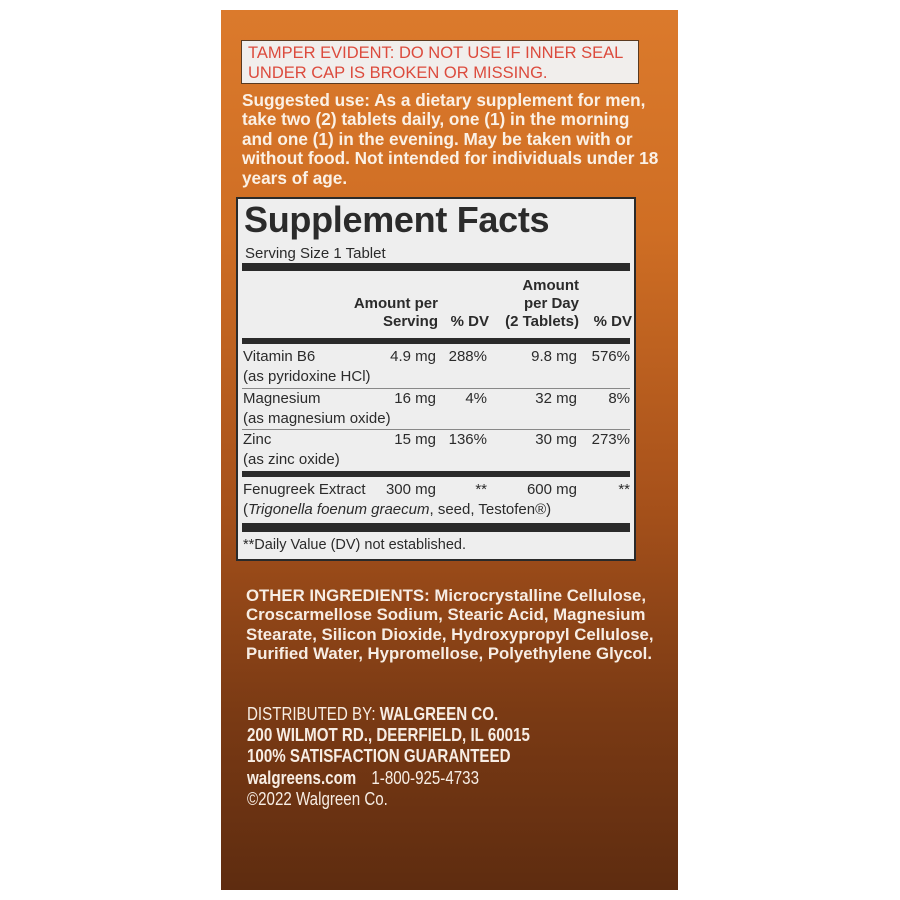  What do you see at coordinates (542, 321) in the screenshot?
I see `header-line: (2 Tablets)` at bounding box center [542, 321].